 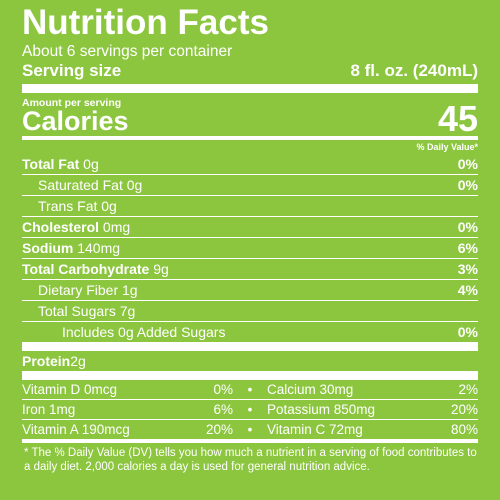 I want to click on nutrient-label: Total Carbohydrate, so click(x=86, y=269).